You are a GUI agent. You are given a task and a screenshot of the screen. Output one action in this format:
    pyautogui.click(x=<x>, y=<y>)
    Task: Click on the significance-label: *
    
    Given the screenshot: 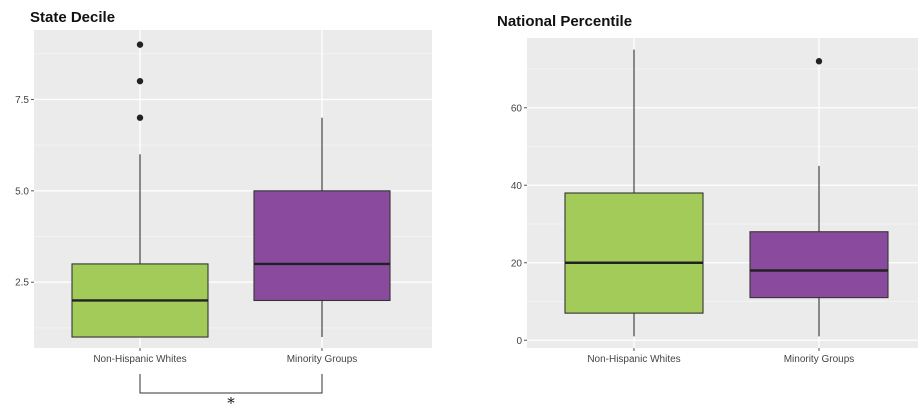 What is the action you would take?
    pyautogui.click(x=231, y=401)
    